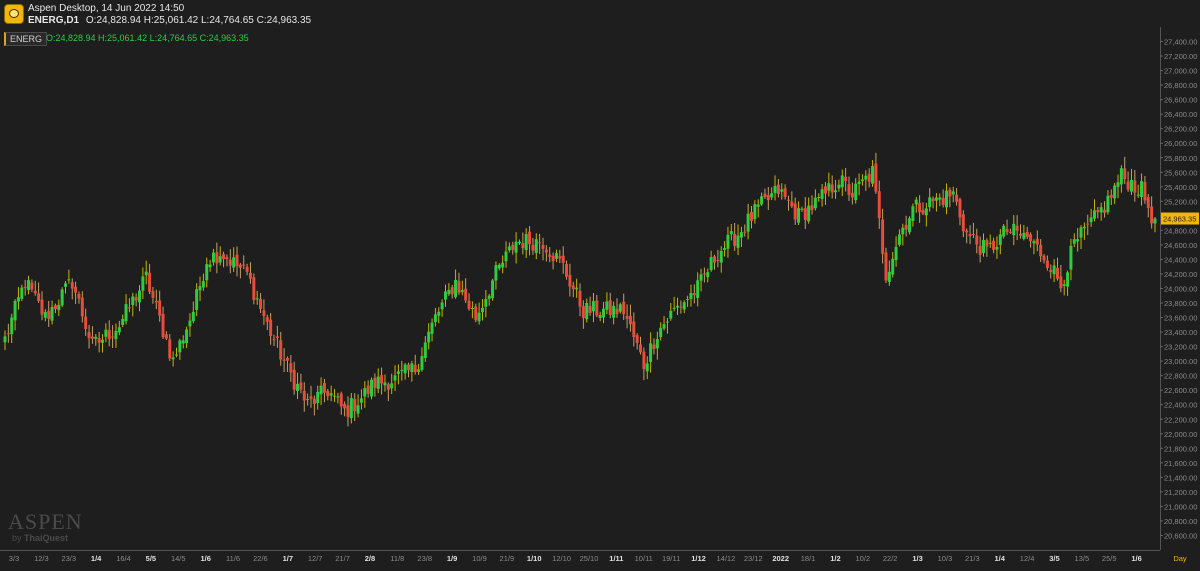 The height and width of the screenshot is (571, 1200). Describe the element at coordinates (890, 558) in the screenshot. I see `time-tick-label: 22/2` at that location.